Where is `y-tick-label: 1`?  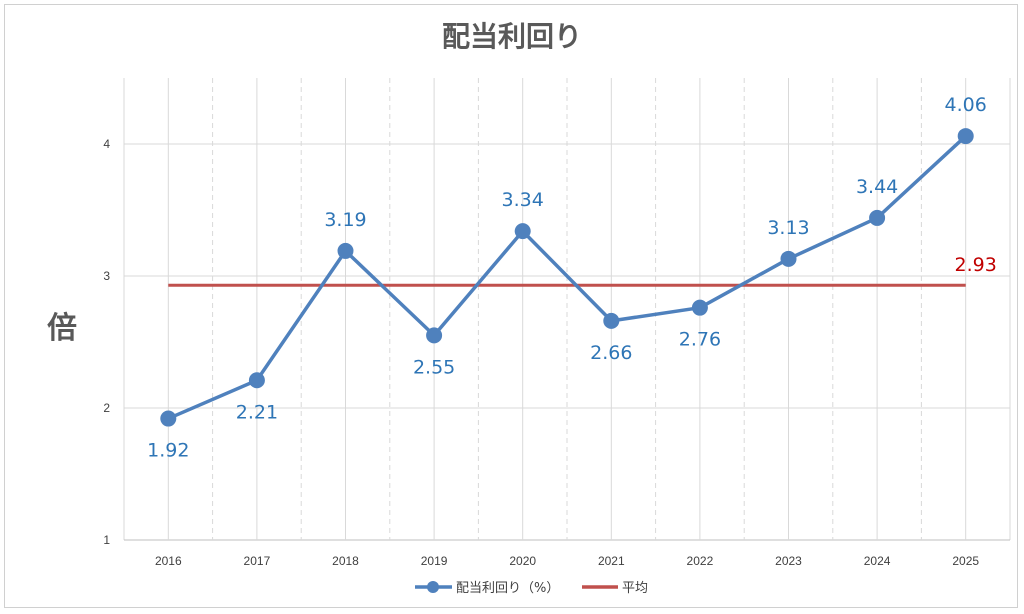
y-tick-label: 1 is located at coordinates (106, 540).